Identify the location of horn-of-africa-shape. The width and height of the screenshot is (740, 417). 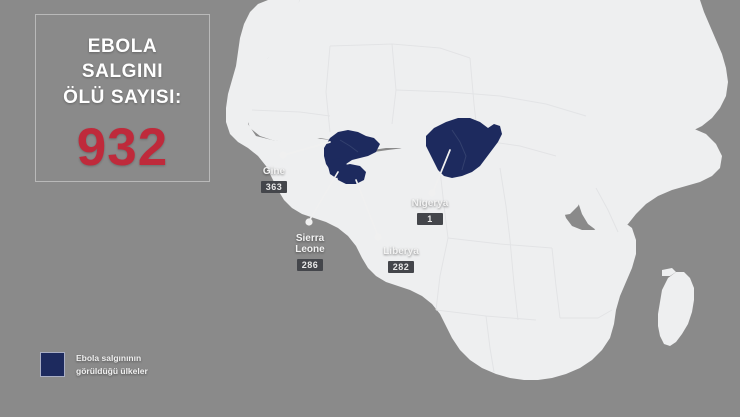
(650, 179).